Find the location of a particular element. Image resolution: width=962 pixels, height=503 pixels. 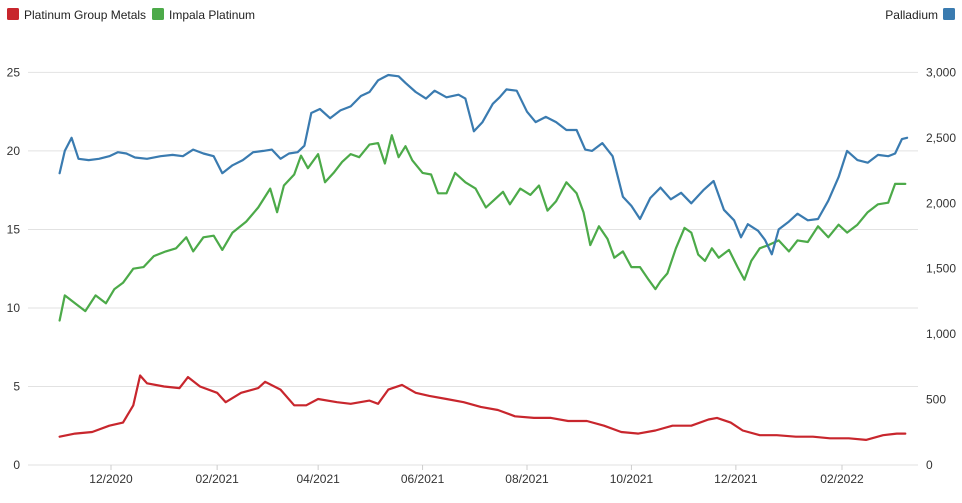

y-right-tick-label: 2,000 is located at coordinates (941, 203).